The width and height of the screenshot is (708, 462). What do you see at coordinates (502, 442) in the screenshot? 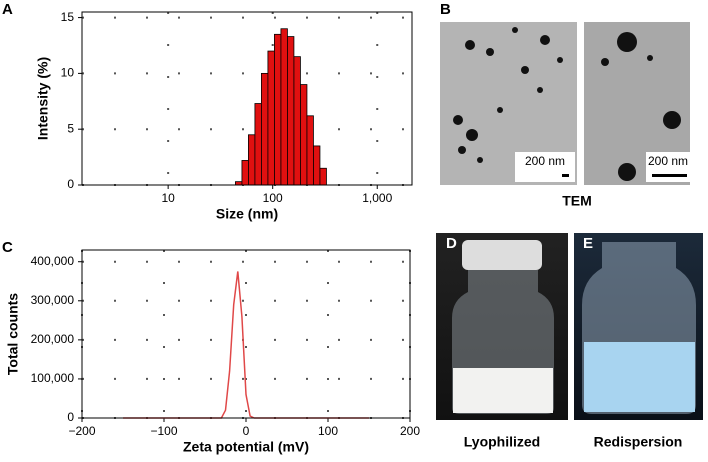
I see `caption: Lyophilized` at bounding box center [502, 442].